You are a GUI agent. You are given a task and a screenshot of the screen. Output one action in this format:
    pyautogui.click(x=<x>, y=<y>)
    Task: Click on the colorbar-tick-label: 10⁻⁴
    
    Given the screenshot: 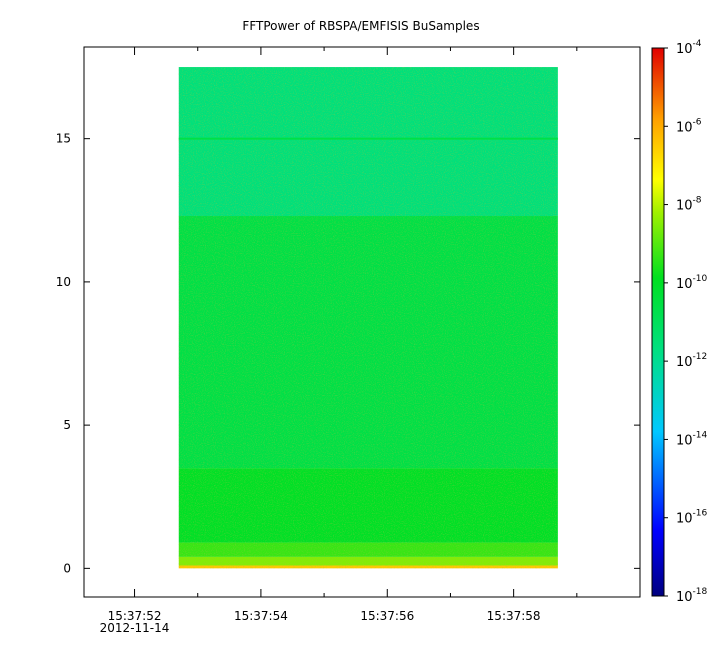 What is the action you would take?
    pyautogui.click(x=689, y=48)
    